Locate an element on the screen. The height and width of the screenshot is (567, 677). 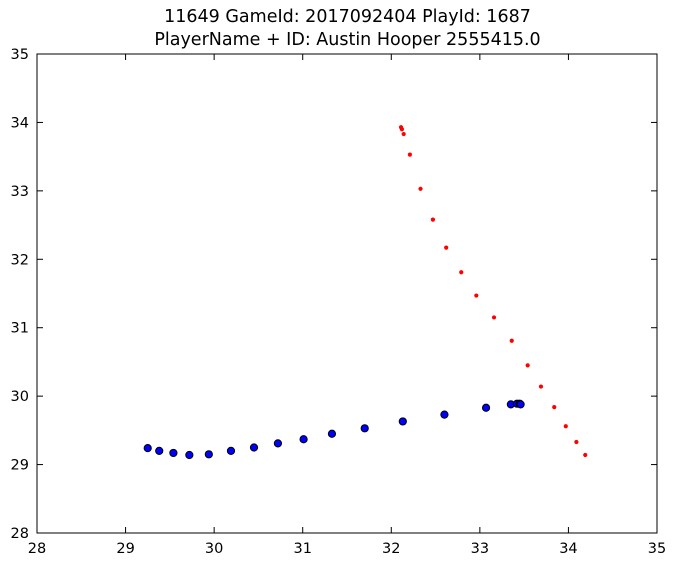
x-tick-label: 30 is located at coordinates (214, 549).